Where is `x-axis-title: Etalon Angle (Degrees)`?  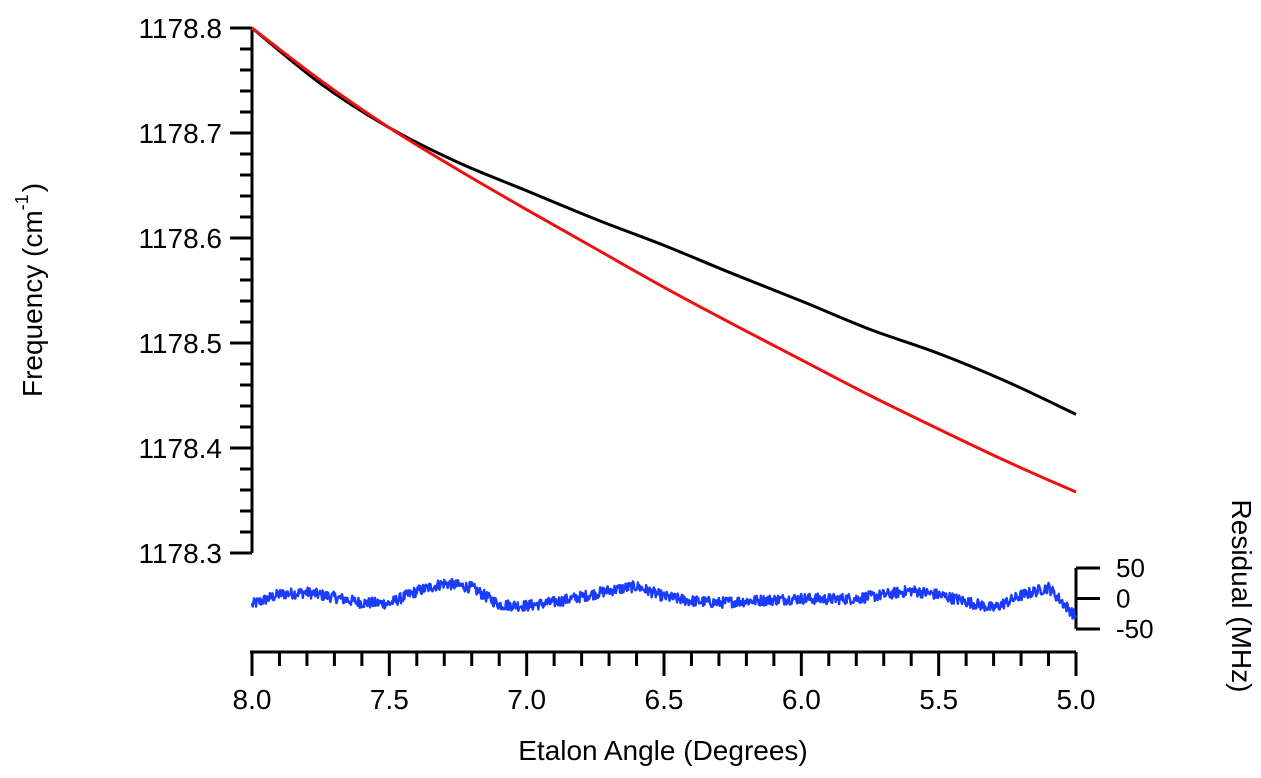 x-axis-title: Etalon Angle (Degrees) is located at coordinates (663, 750).